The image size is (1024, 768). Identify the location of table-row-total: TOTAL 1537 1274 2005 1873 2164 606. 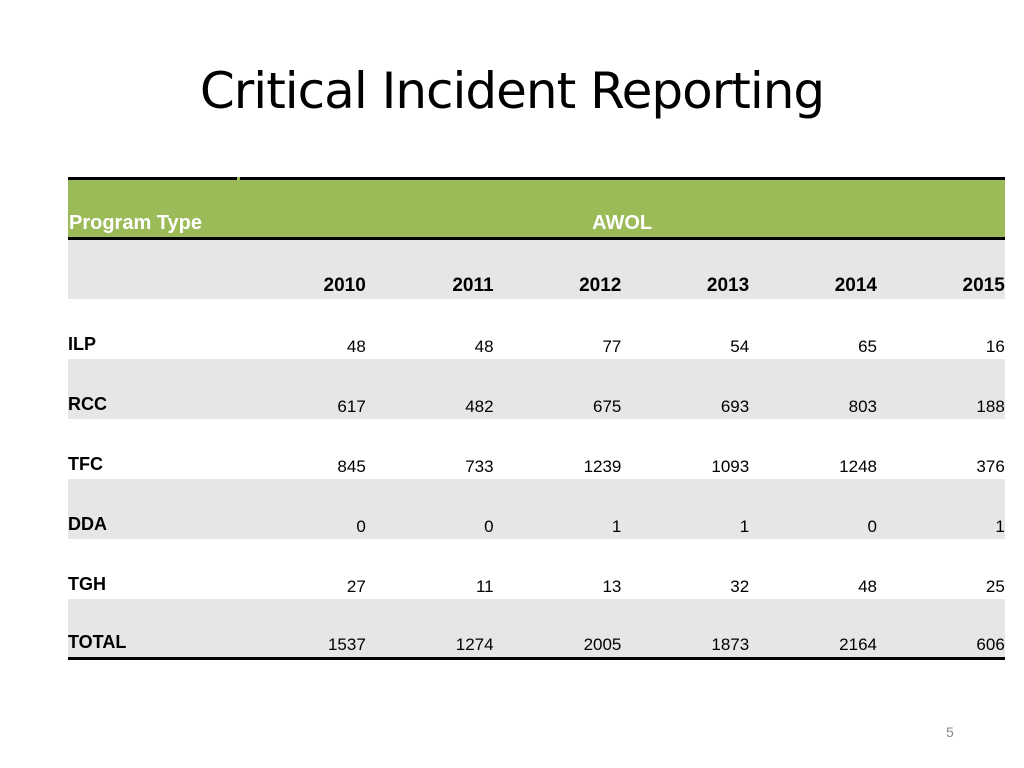
(536, 629).